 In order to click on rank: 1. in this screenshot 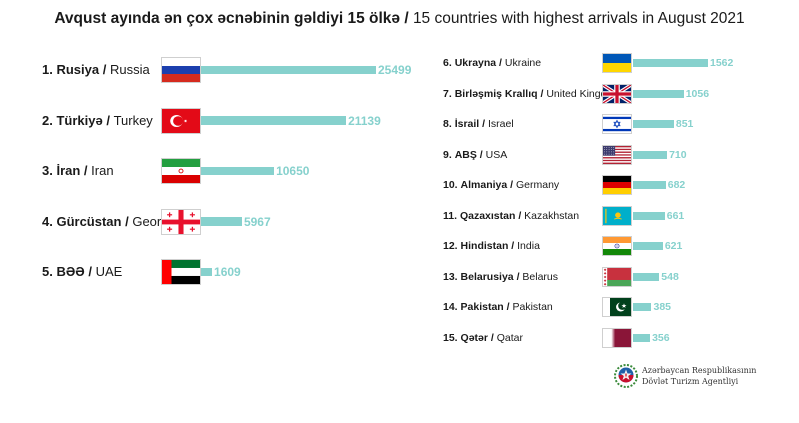, I will do `click(47, 69)`.